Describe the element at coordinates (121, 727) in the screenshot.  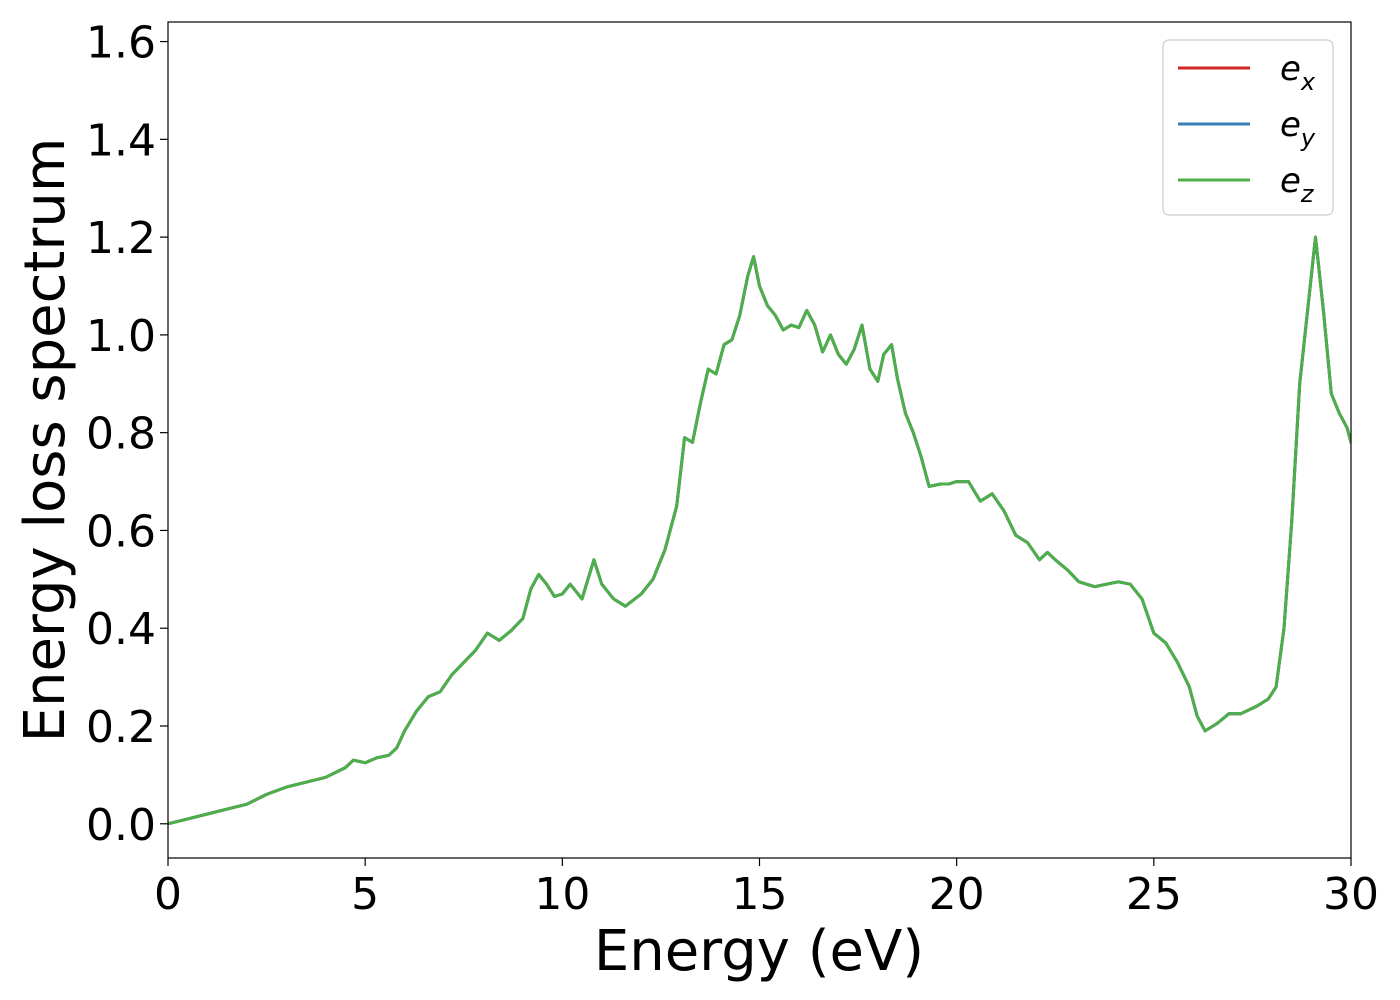
I see `y-tick-label: 0.2` at that location.